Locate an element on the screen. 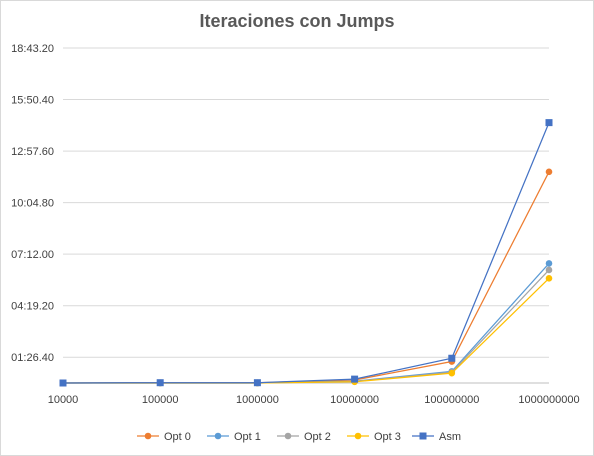  chart-title: Iteraciones con Jumps is located at coordinates (296, 21).